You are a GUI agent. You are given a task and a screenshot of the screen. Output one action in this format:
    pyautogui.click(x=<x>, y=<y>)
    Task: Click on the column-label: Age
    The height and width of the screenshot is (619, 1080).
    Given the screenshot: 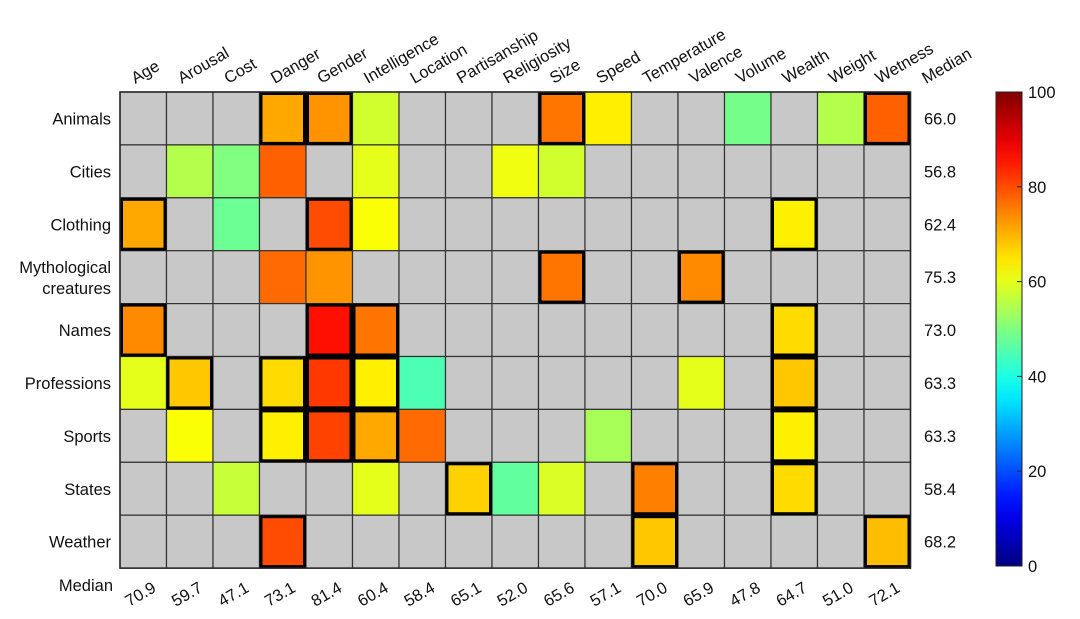 What is the action you would take?
    pyautogui.click(x=145, y=72)
    